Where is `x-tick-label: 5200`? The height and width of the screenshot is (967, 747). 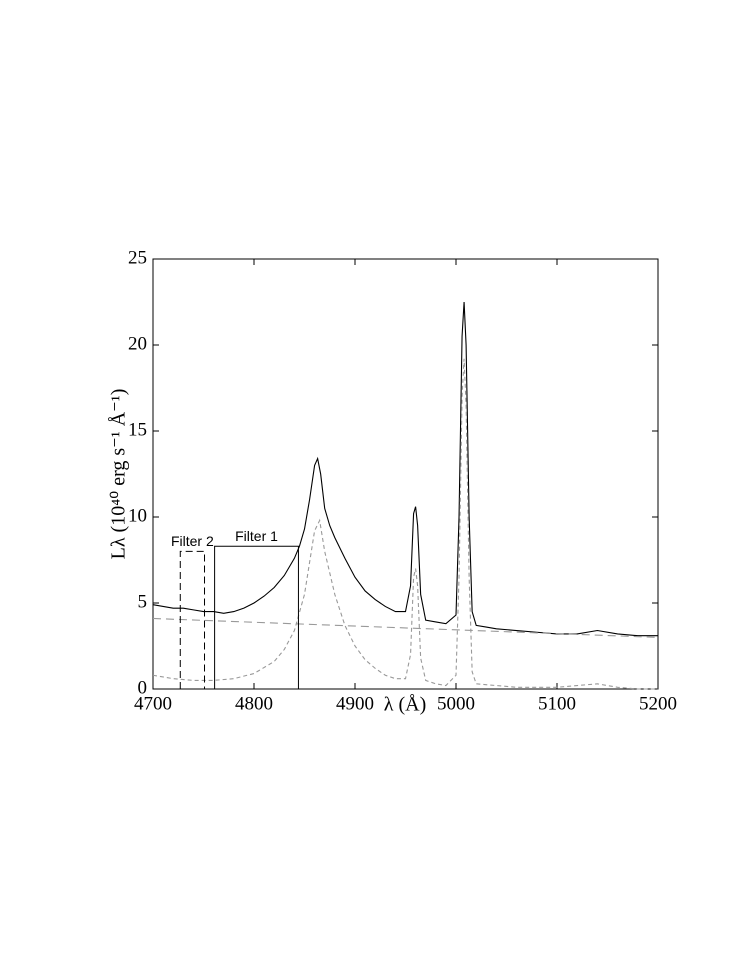
x-tick-label: 5200 is located at coordinates (658, 703).